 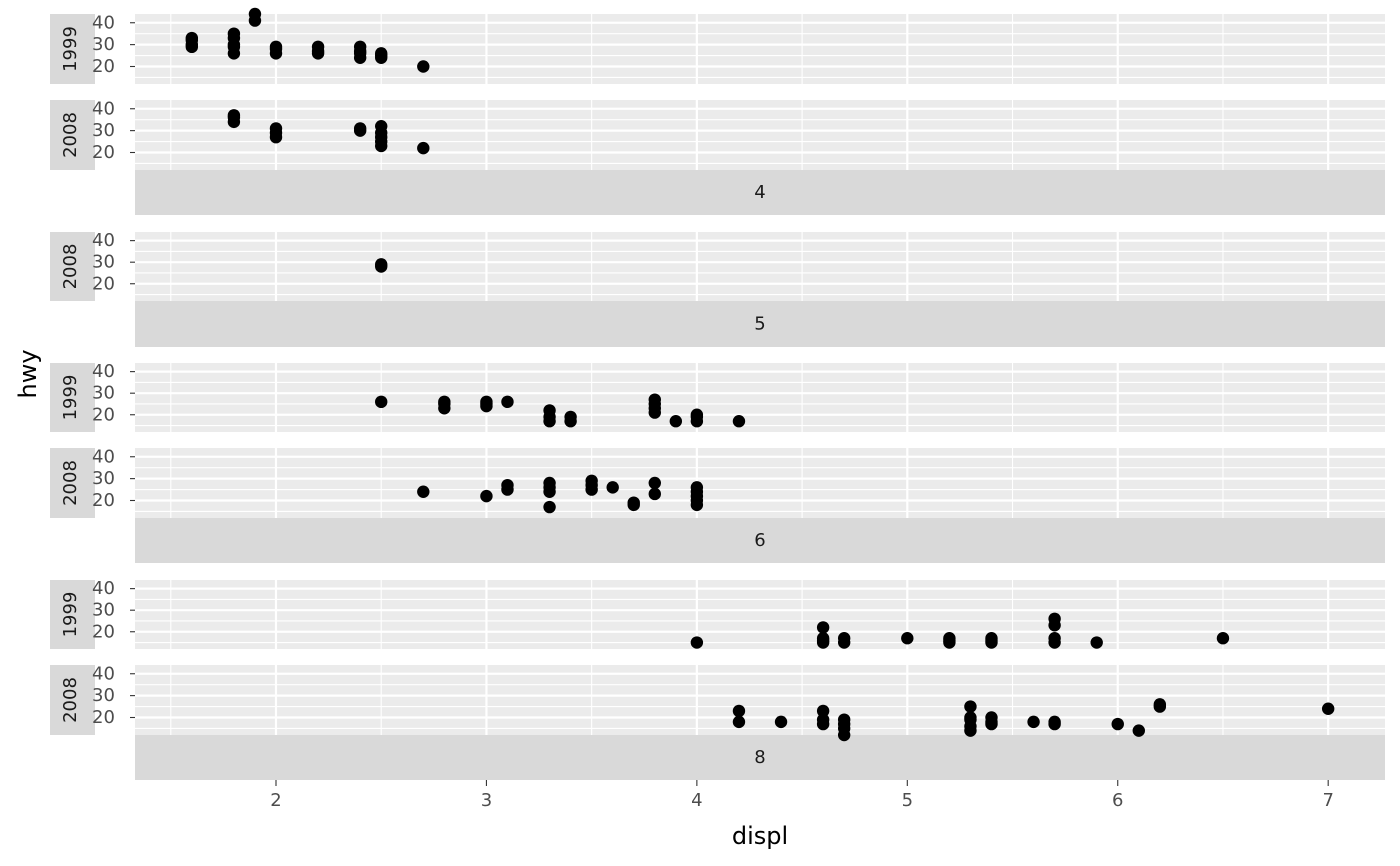 What do you see at coordinates (760, 836) in the screenshot?
I see `x-axis-title: displ` at bounding box center [760, 836].